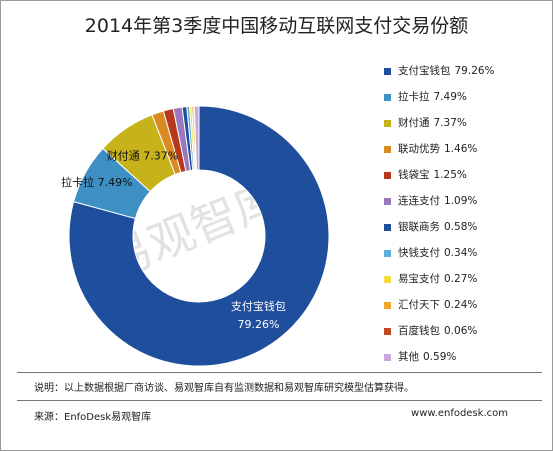 The width and height of the screenshot is (553, 451). I want to click on legend-label-1: 拉卡拉 7.49%, so click(434, 97).